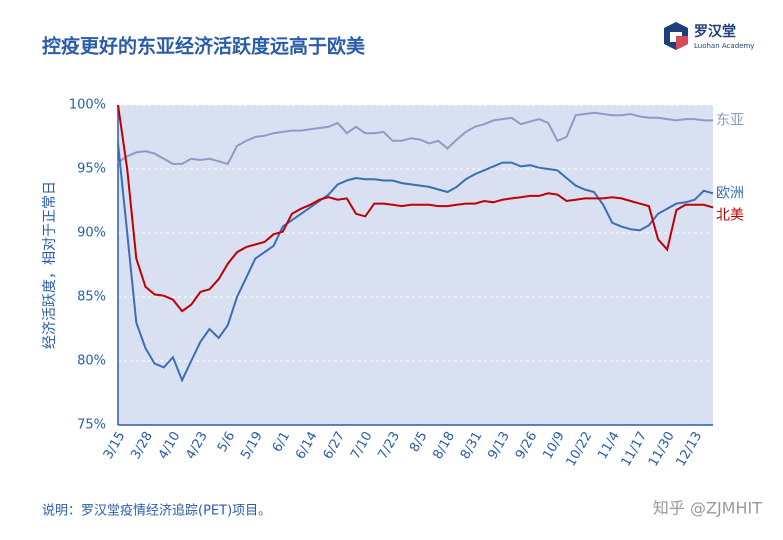  Describe the element at coordinates (170, 445) in the screenshot. I see `x-tick-label: 4/10` at that location.